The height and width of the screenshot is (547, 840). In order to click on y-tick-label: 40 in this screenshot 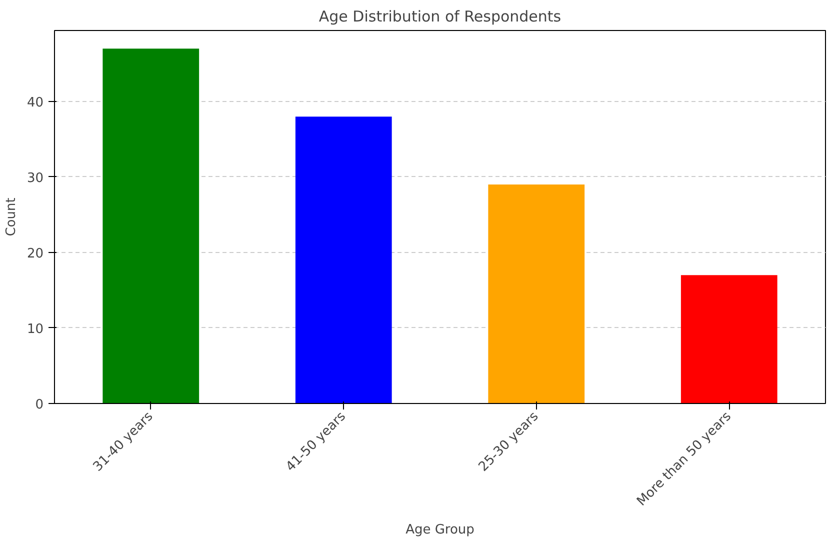, I will do `click(35, 102)`.